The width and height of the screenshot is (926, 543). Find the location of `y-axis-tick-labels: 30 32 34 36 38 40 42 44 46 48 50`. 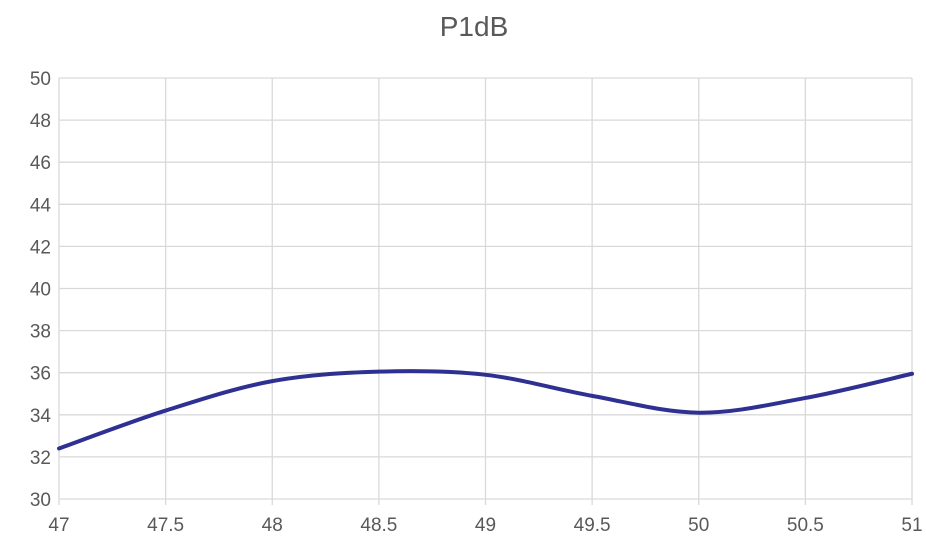

y-axis-tick-labels: 30 32 34 36 38 40 42 44 46 48 50 is located at coordinates (41, 290).